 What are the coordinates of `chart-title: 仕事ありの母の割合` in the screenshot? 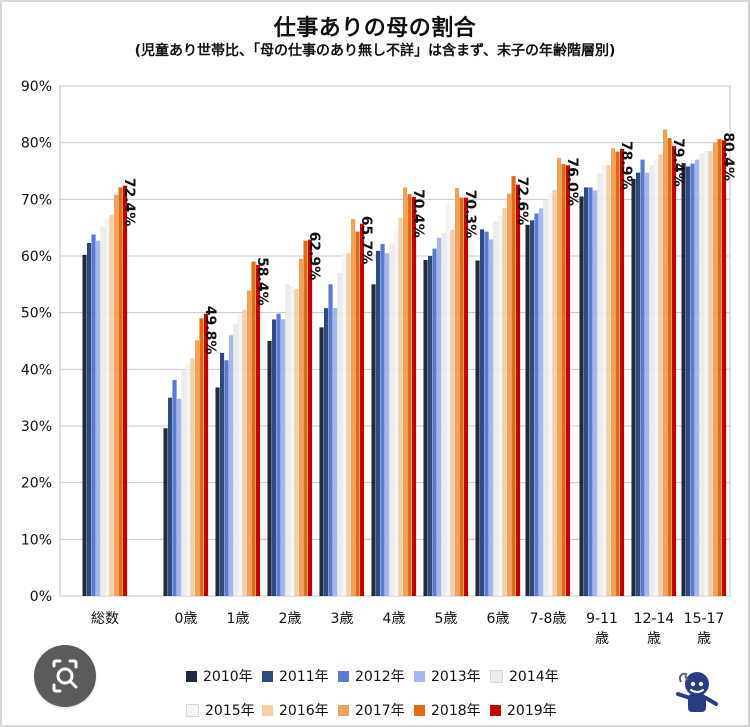 It's located at (375, 28).